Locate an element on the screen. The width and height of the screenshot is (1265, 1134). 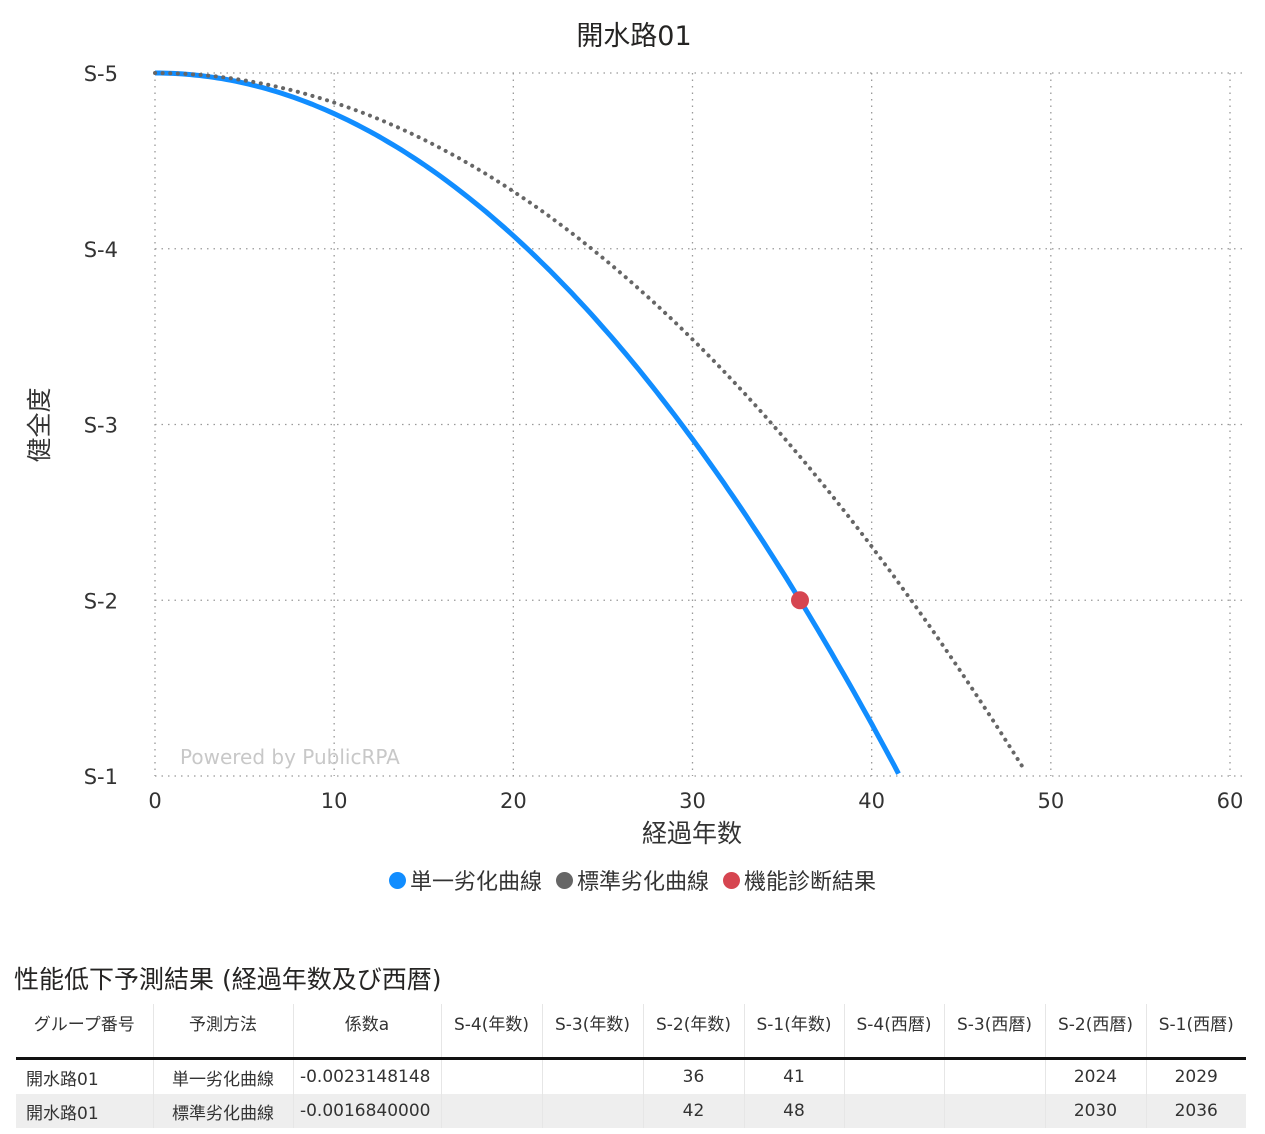
table-cell: 2029 is located at coordinates (1195, 1076).